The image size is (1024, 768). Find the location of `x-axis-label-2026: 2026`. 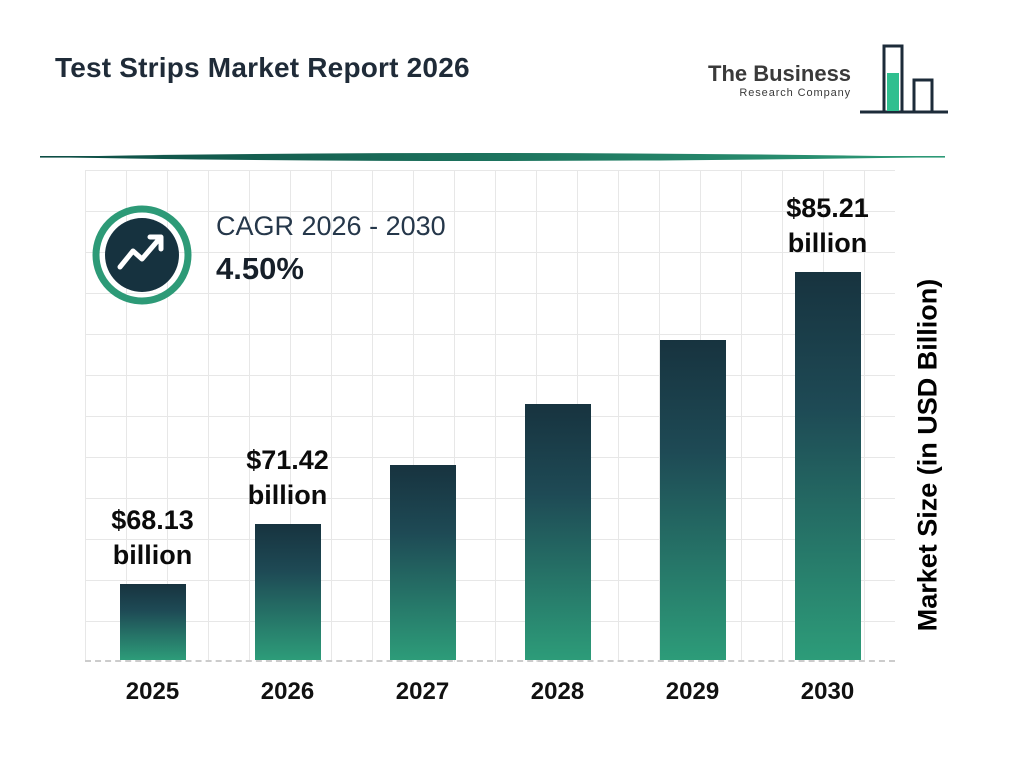

x-axis-label-2026: 2026 is located at coordinates (287, 691).